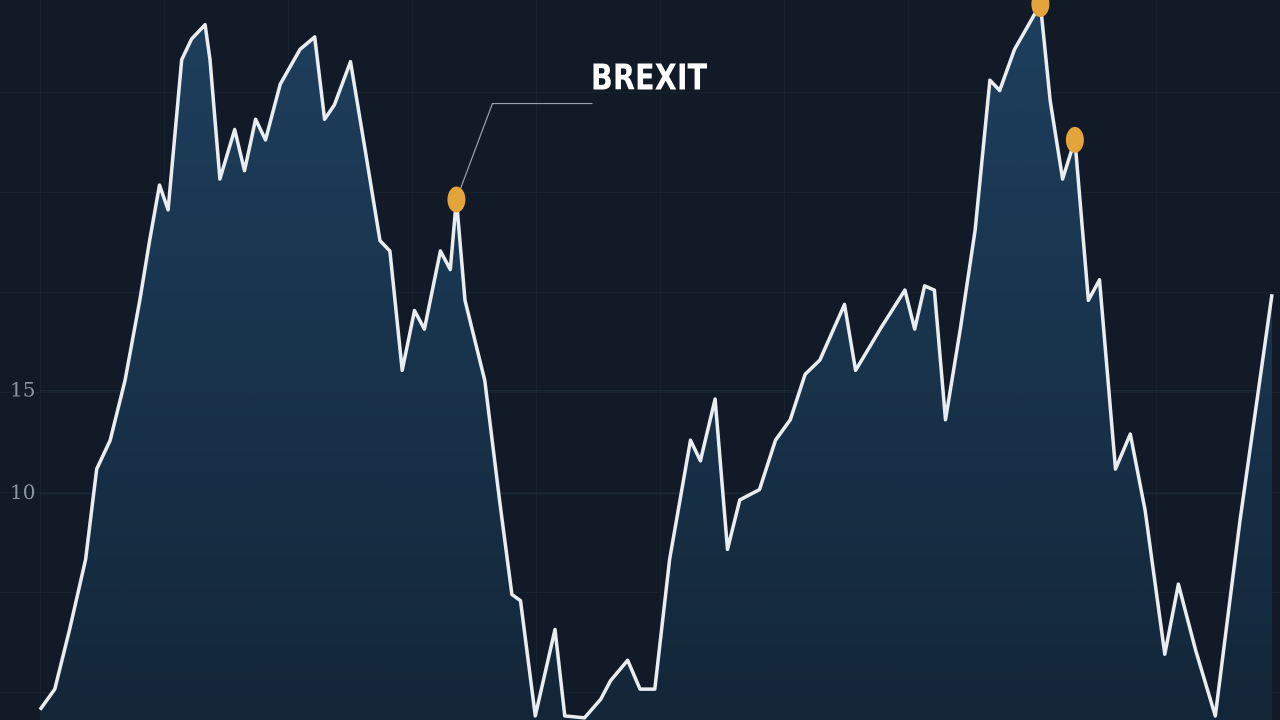 The width and height of the screenshot is (1280, 720). I want to click on annotation-leader, so click(524, 151).